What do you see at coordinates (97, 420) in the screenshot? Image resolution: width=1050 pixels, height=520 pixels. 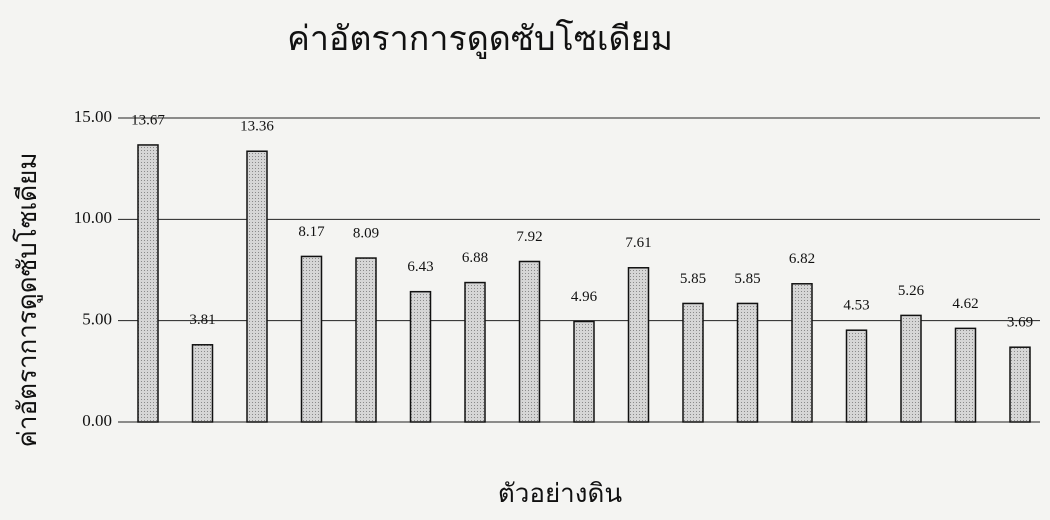 I see `y-tick-label: 0.00` at bounding box center [97, 420].